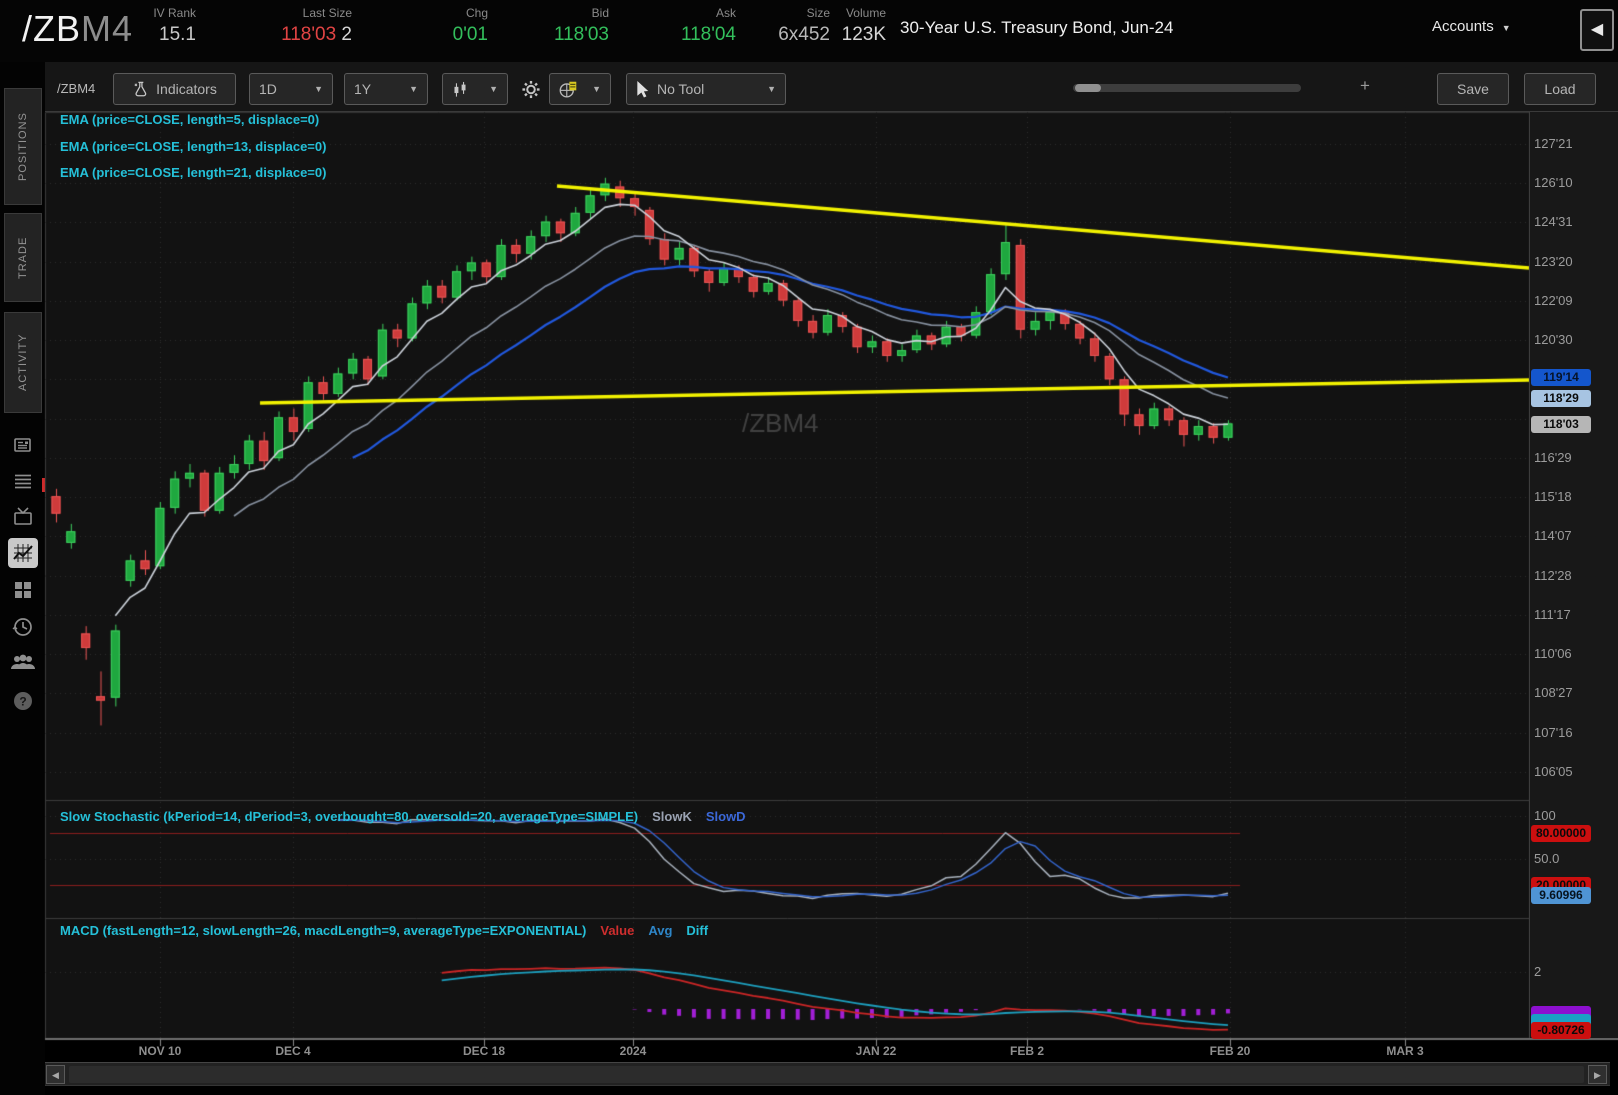 The width and height of the screenshot is (1618, 1095). Describe the element at coordinates (190, 119) in the screenshot. I see `ema5-study-label: EMA (price=CLOSE, length=5, displace=0)` at that location.